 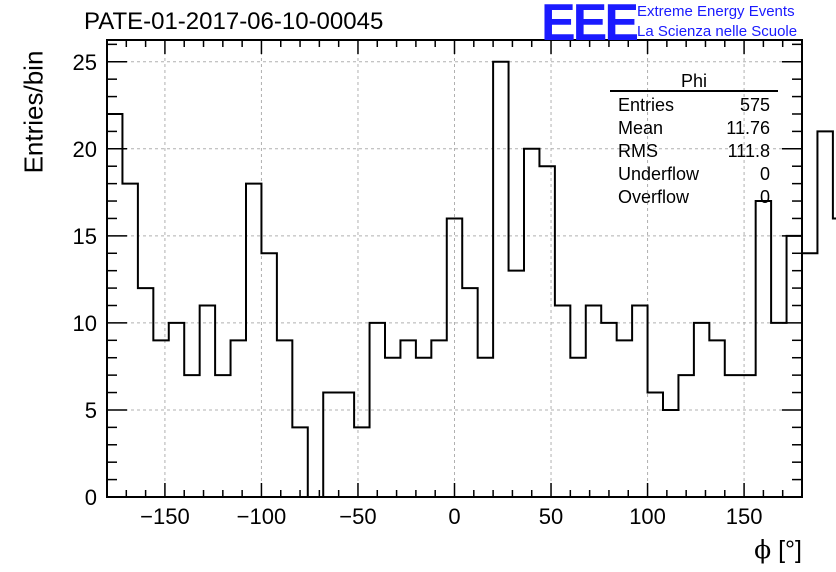 I want to click on stats-row-entries: Entries 575, so click(x=694, y=105).